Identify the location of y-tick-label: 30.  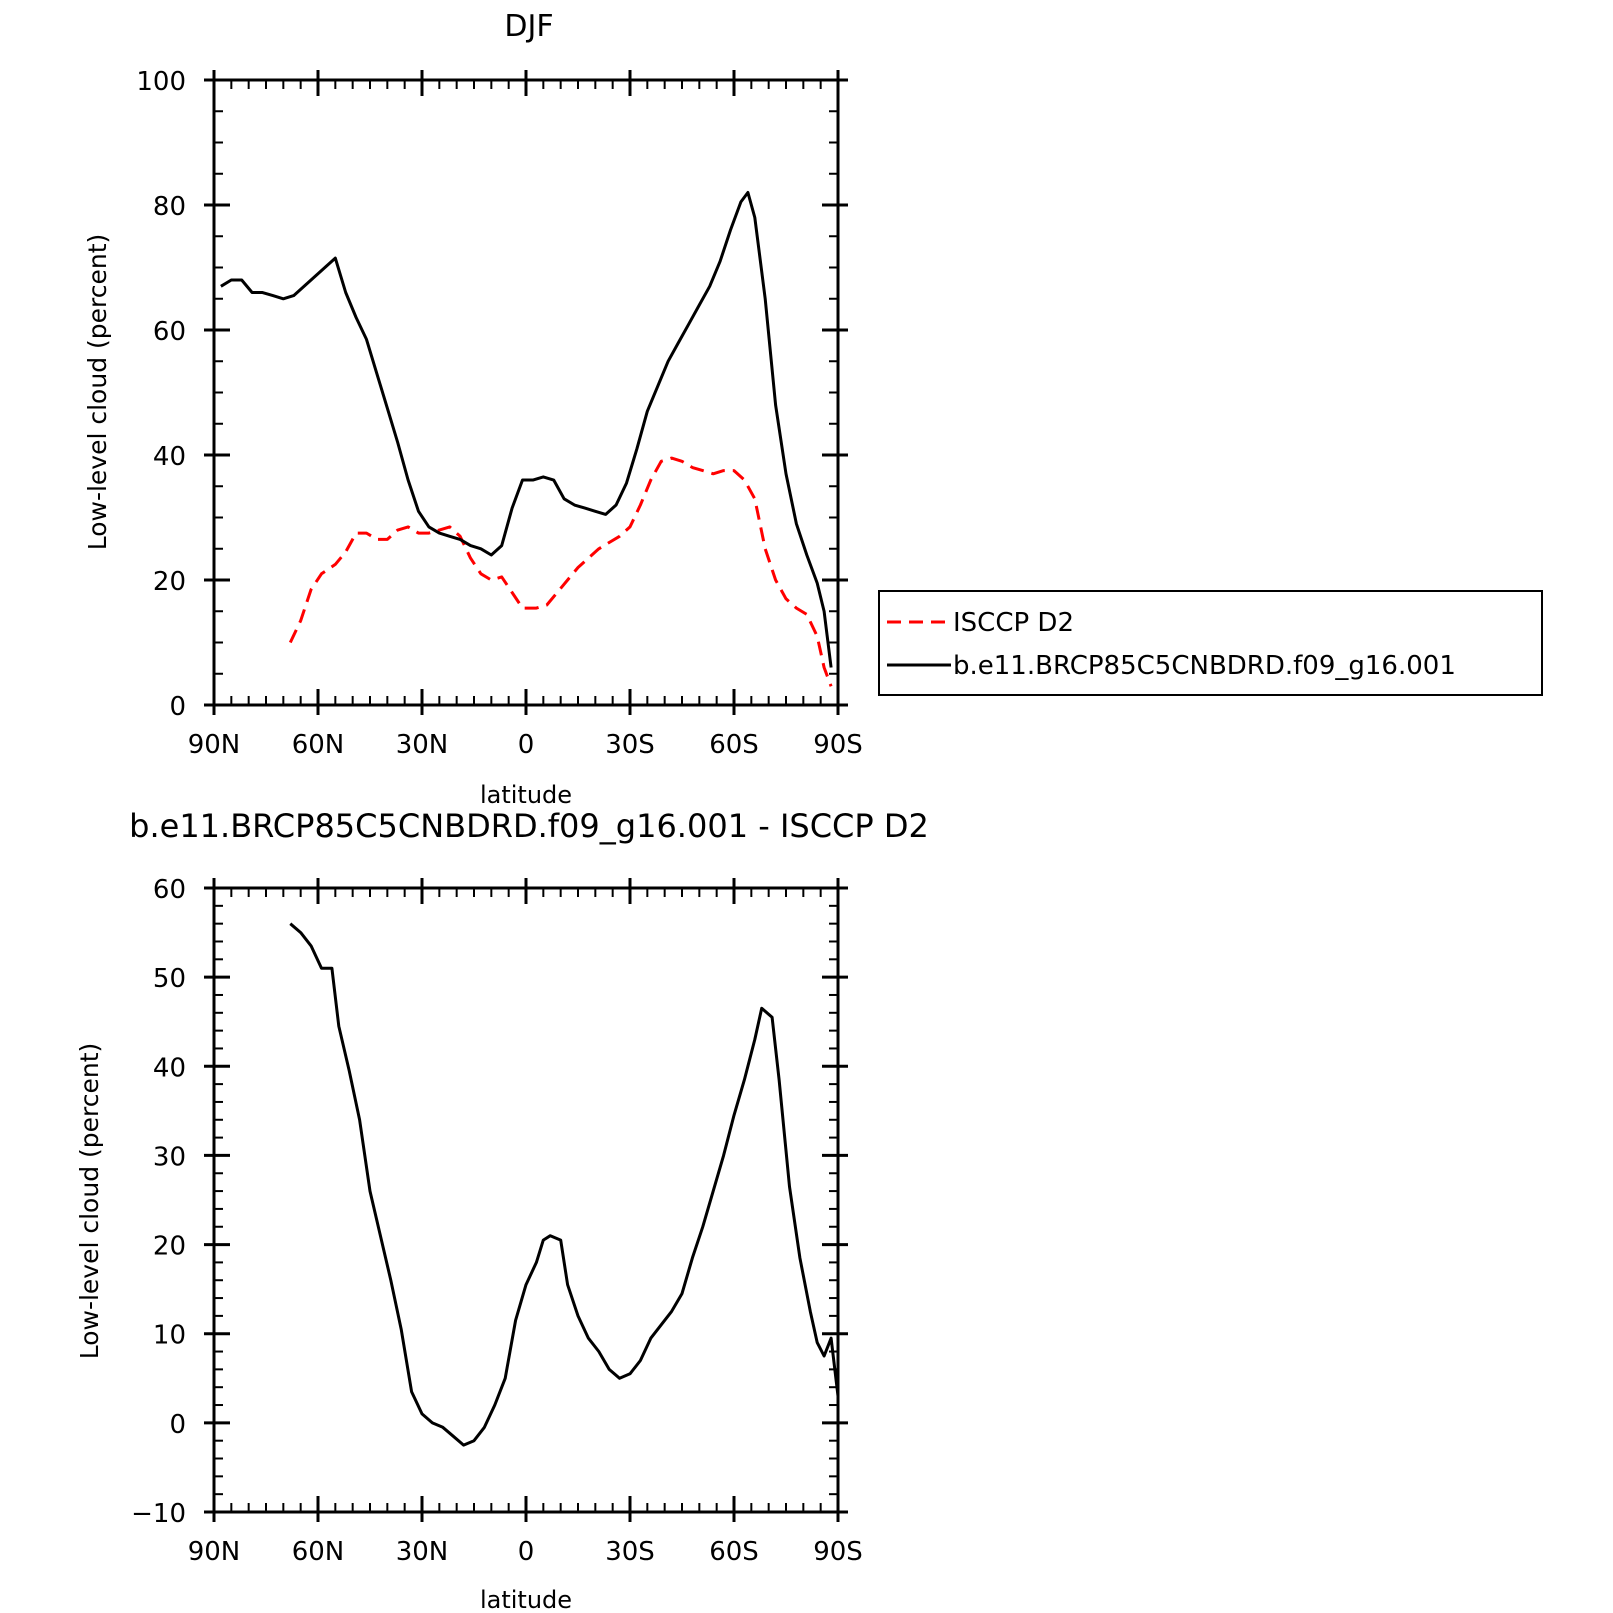
(169, 1157).